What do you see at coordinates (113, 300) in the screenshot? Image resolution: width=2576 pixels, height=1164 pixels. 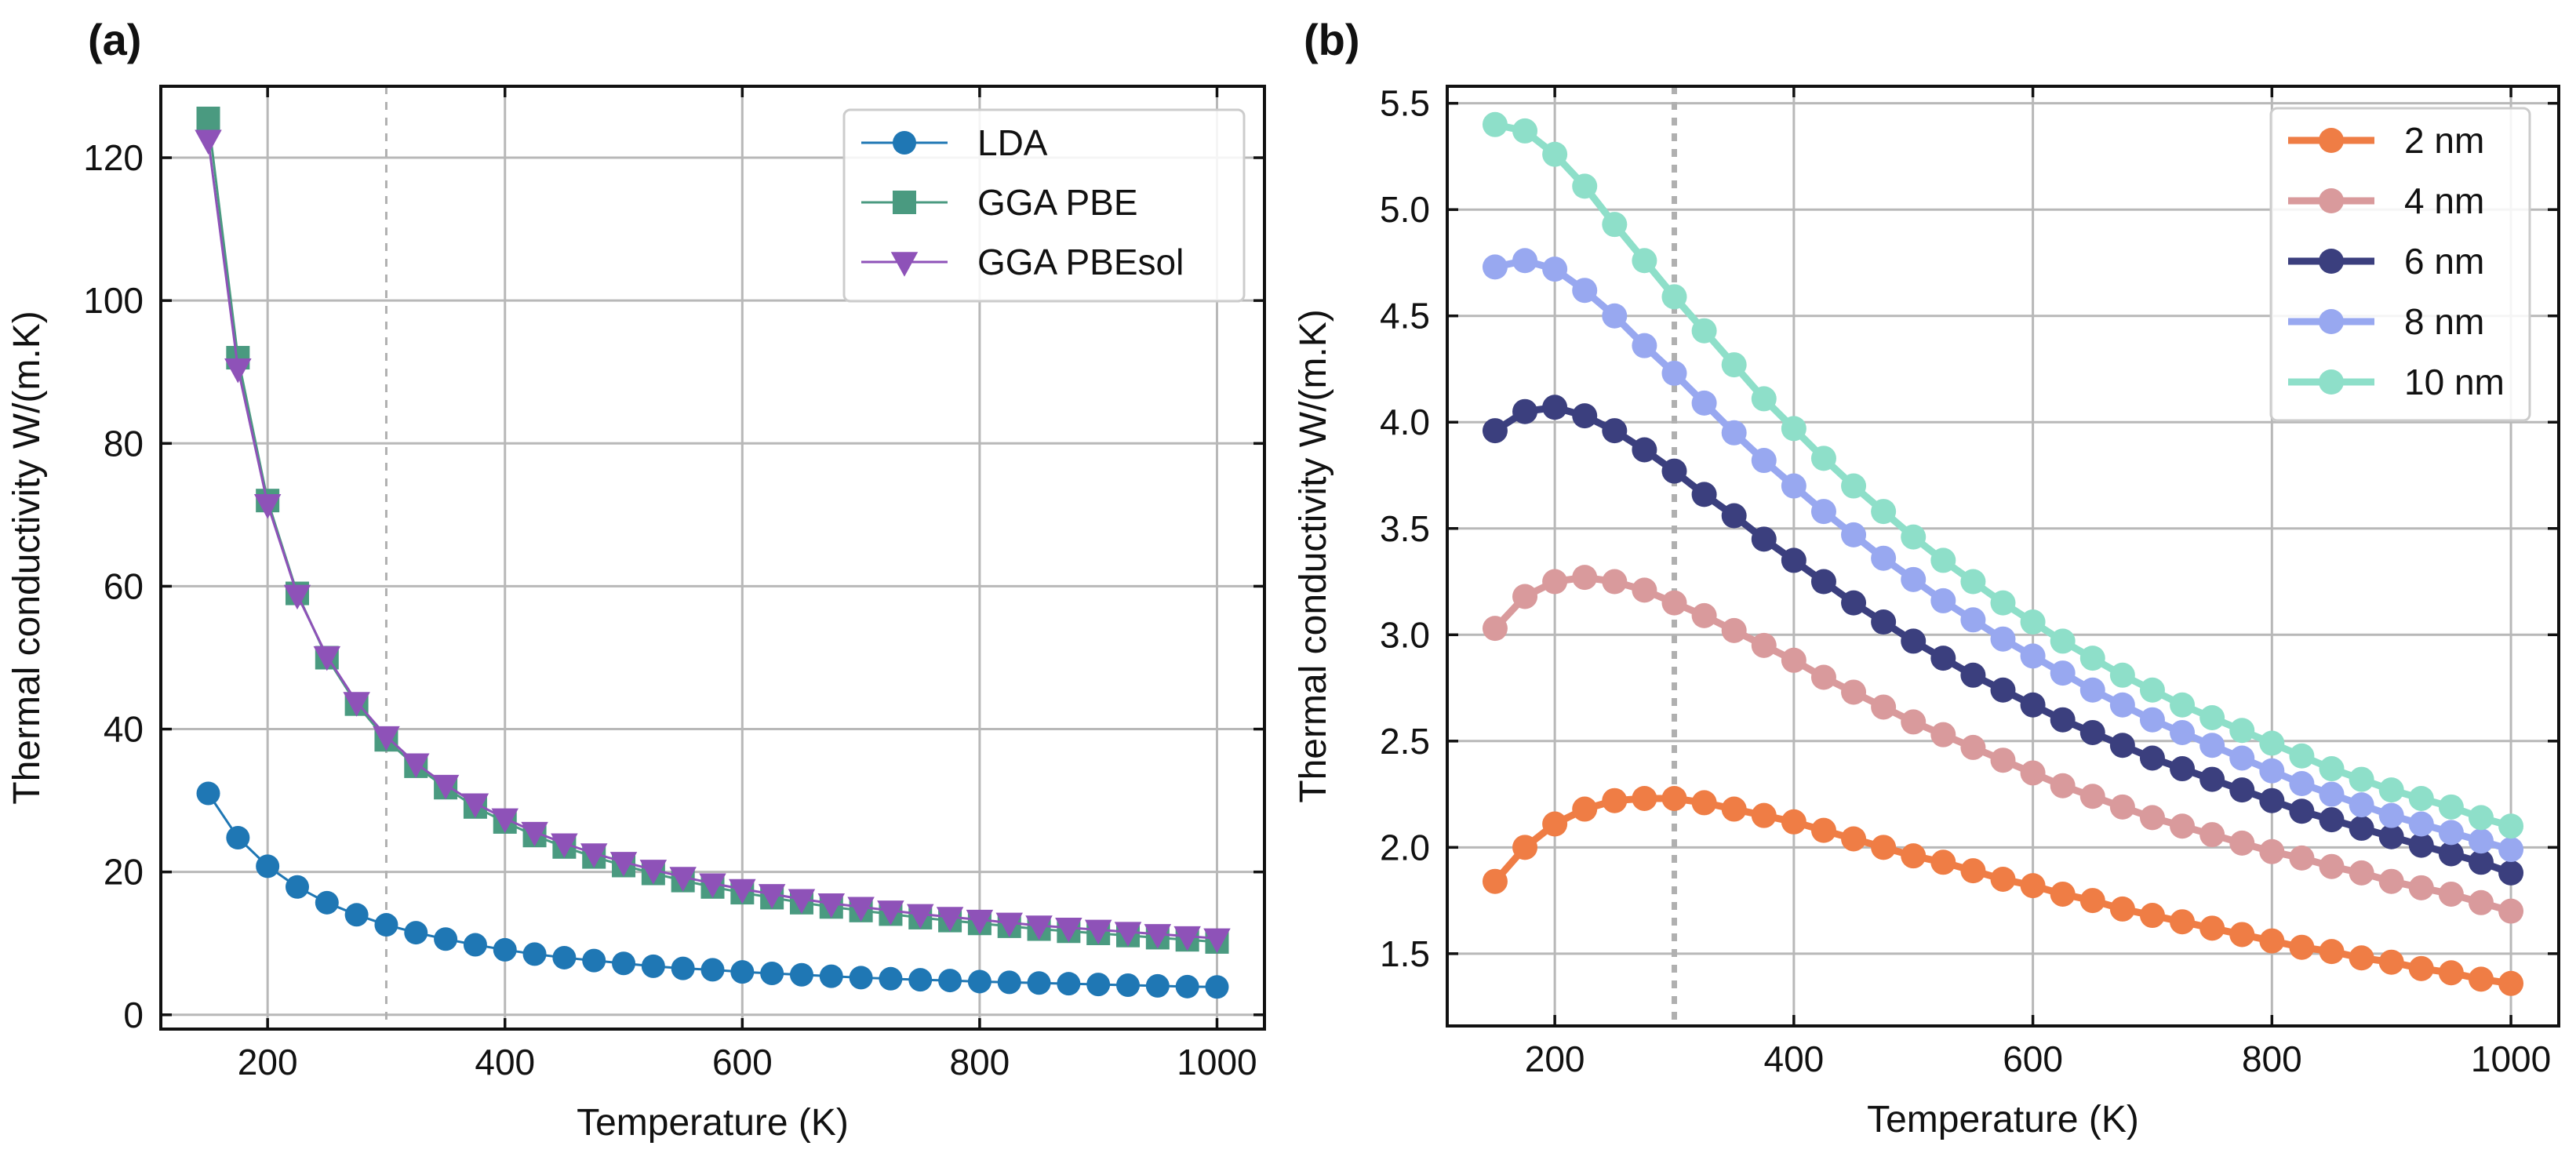 I see `panel-a-ytick-label: 100` at bounding box center [113, 300].